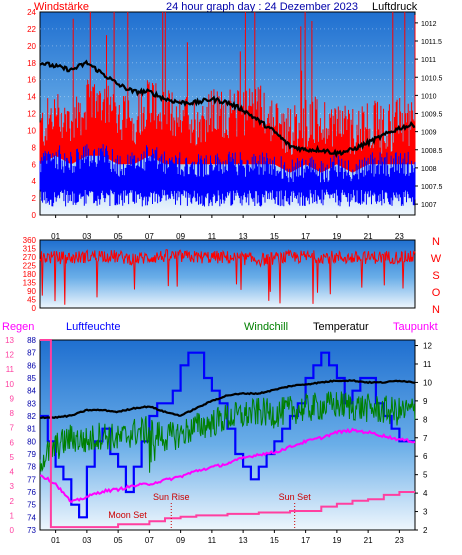  Describe the element at coordinates (12, 530) in the screenshot. I see `rain-tick-label: 0` at that location.